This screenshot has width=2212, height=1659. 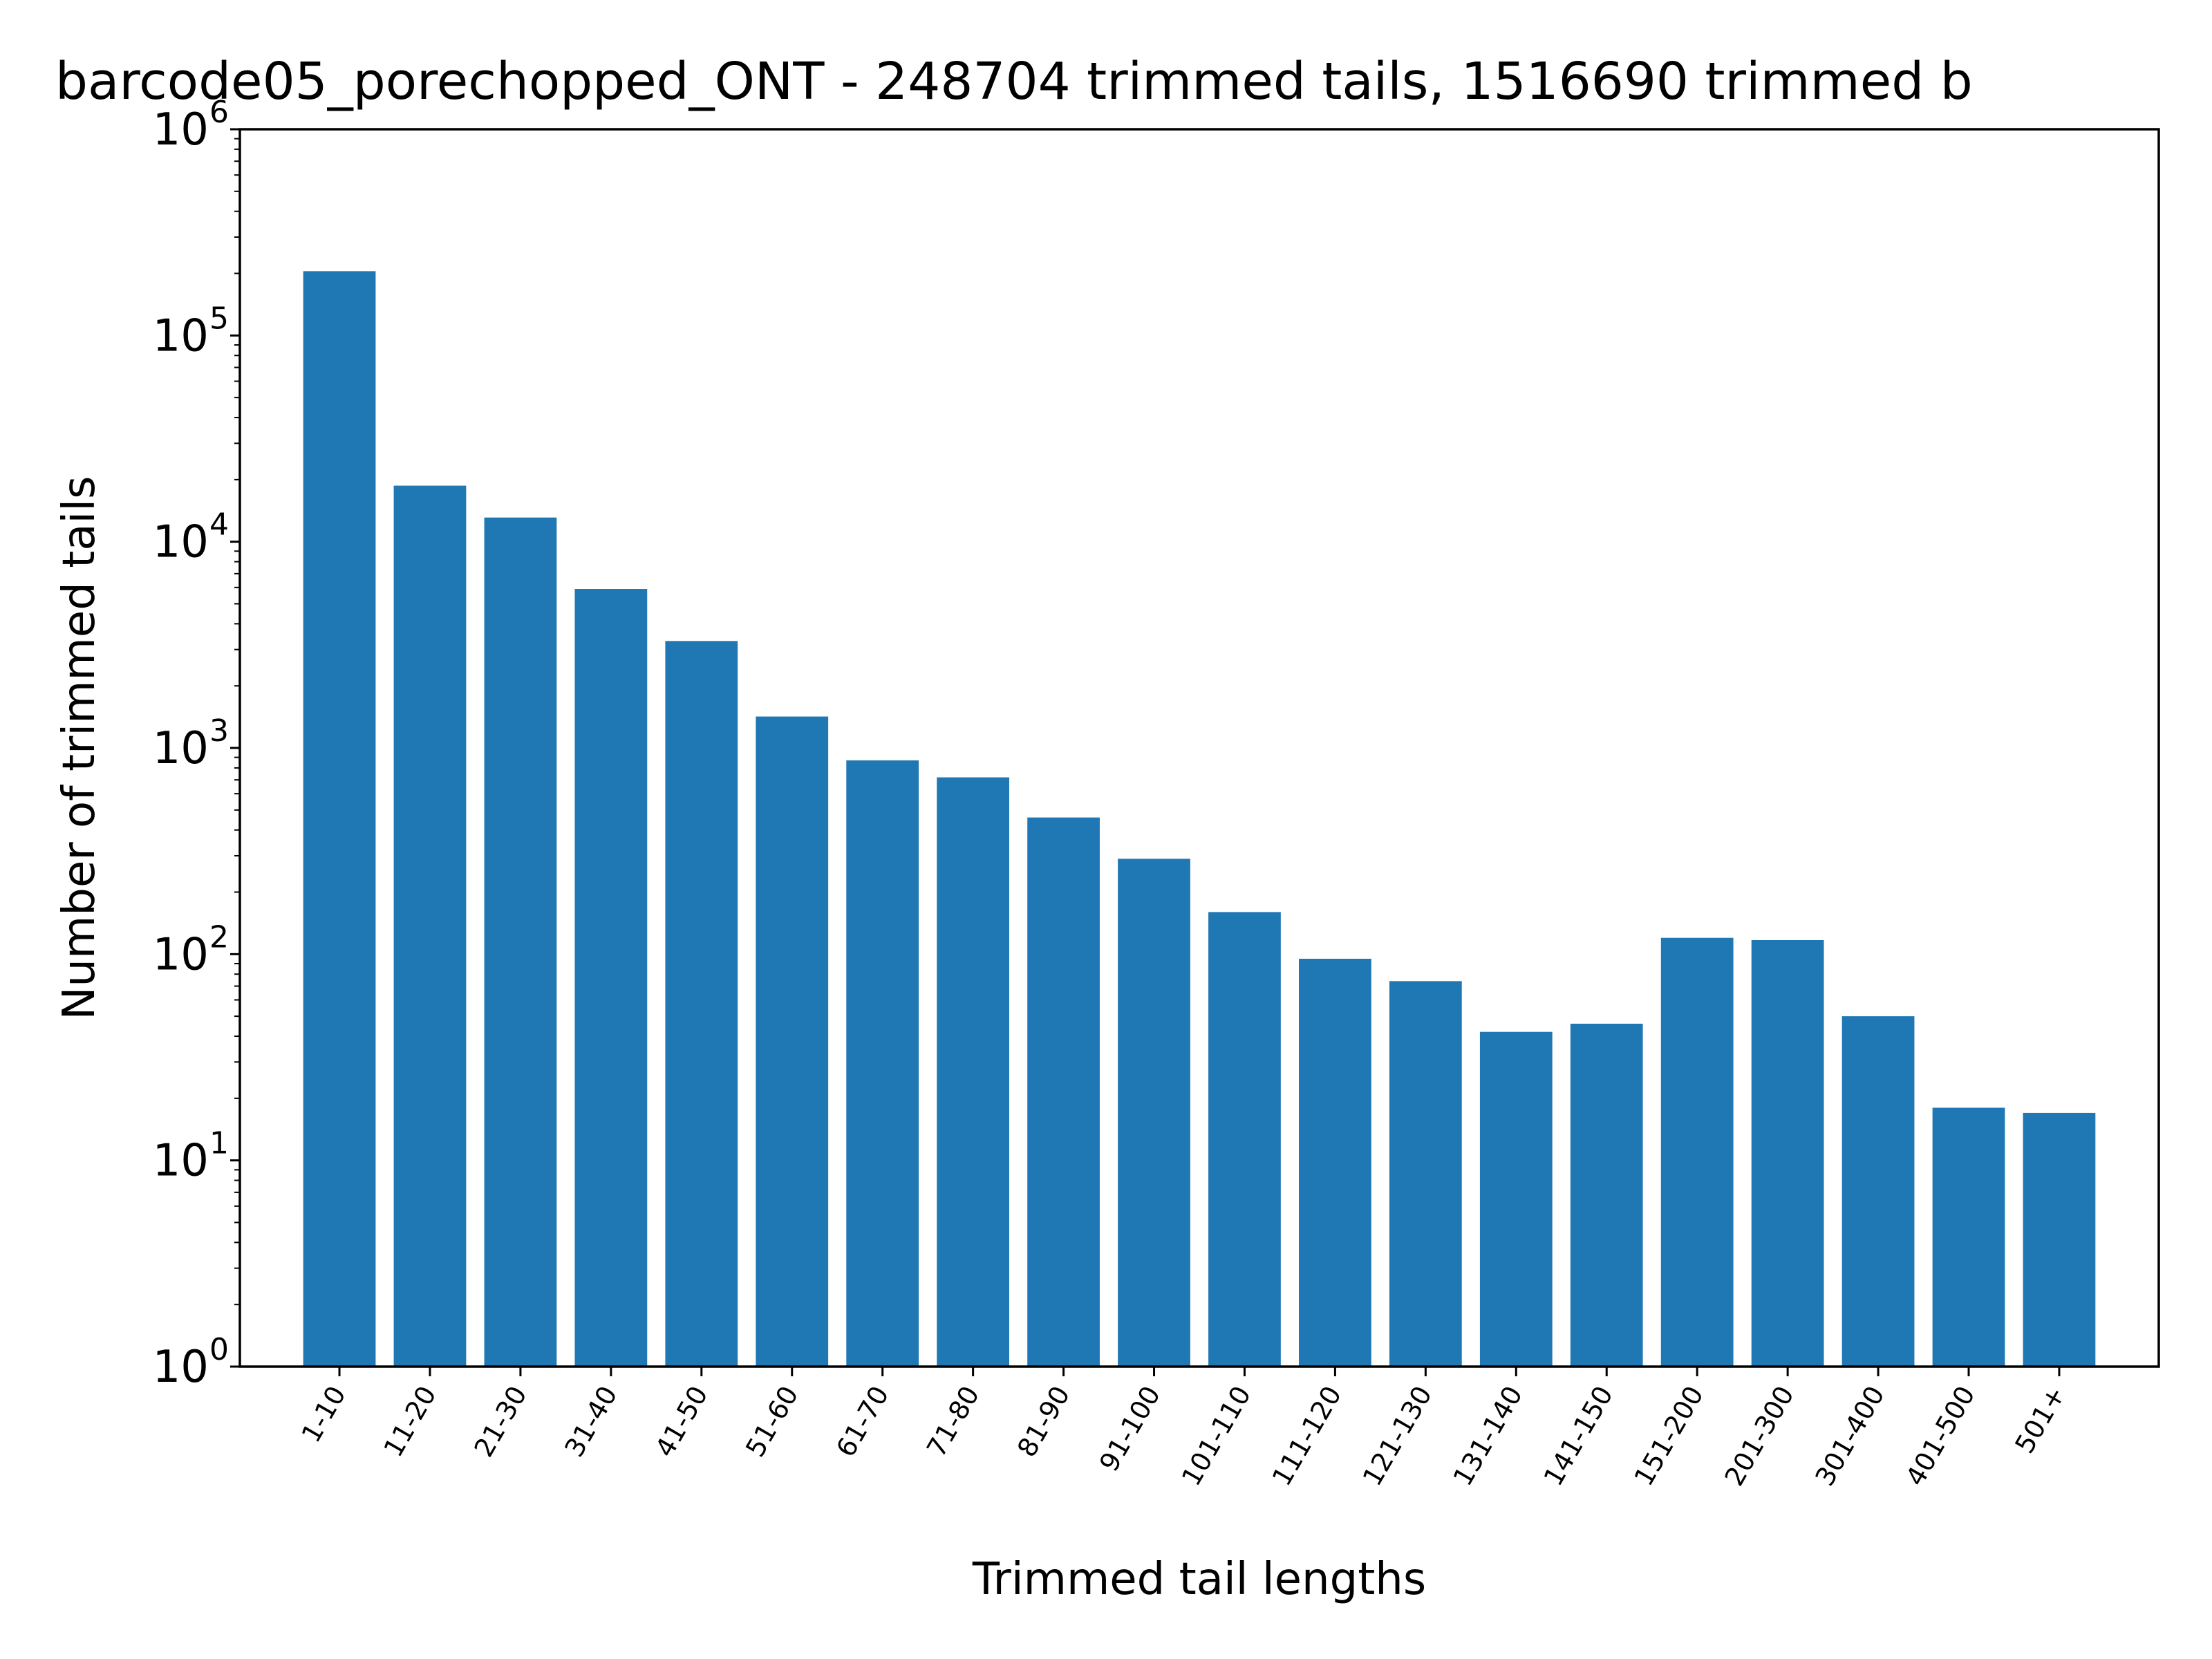 I want to click on x-tick-label: 81-90, so click(x=1043, y=1422).